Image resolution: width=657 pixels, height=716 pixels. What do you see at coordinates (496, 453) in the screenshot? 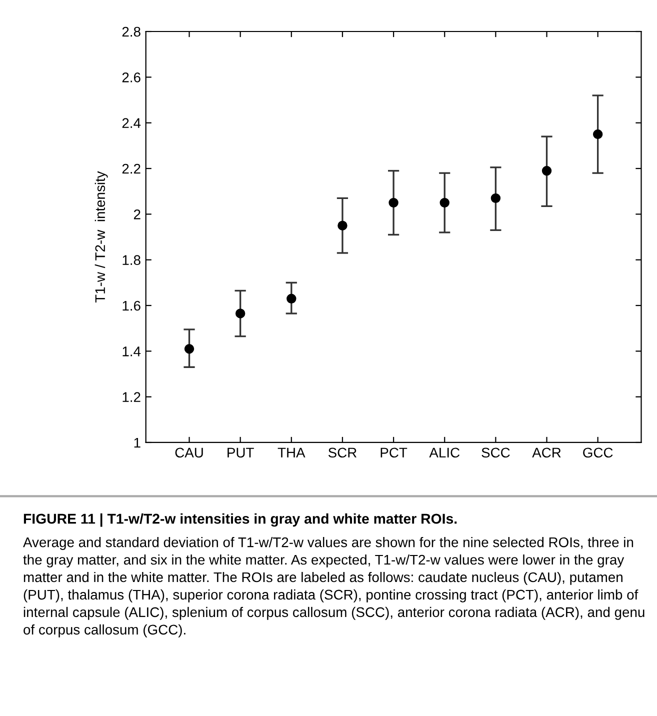
I see `x-tick-label: SCC` at bounding box center [496, 453].